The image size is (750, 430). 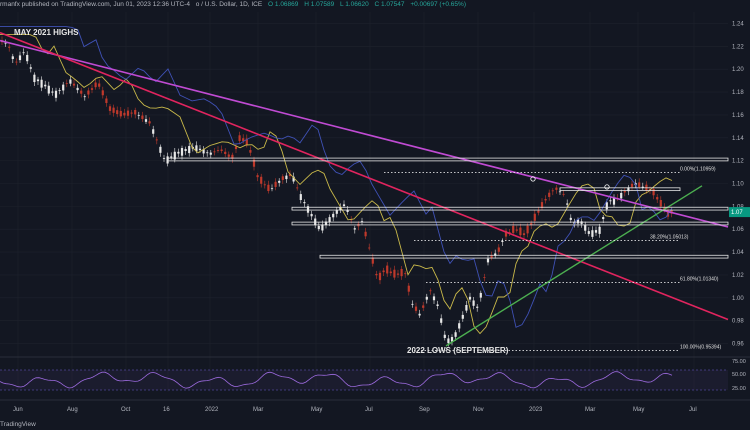 What do you see at coordinates (478, 410) in the screenshot?
I see `x-tick-label: Nov` at bounding box center [478, 410].